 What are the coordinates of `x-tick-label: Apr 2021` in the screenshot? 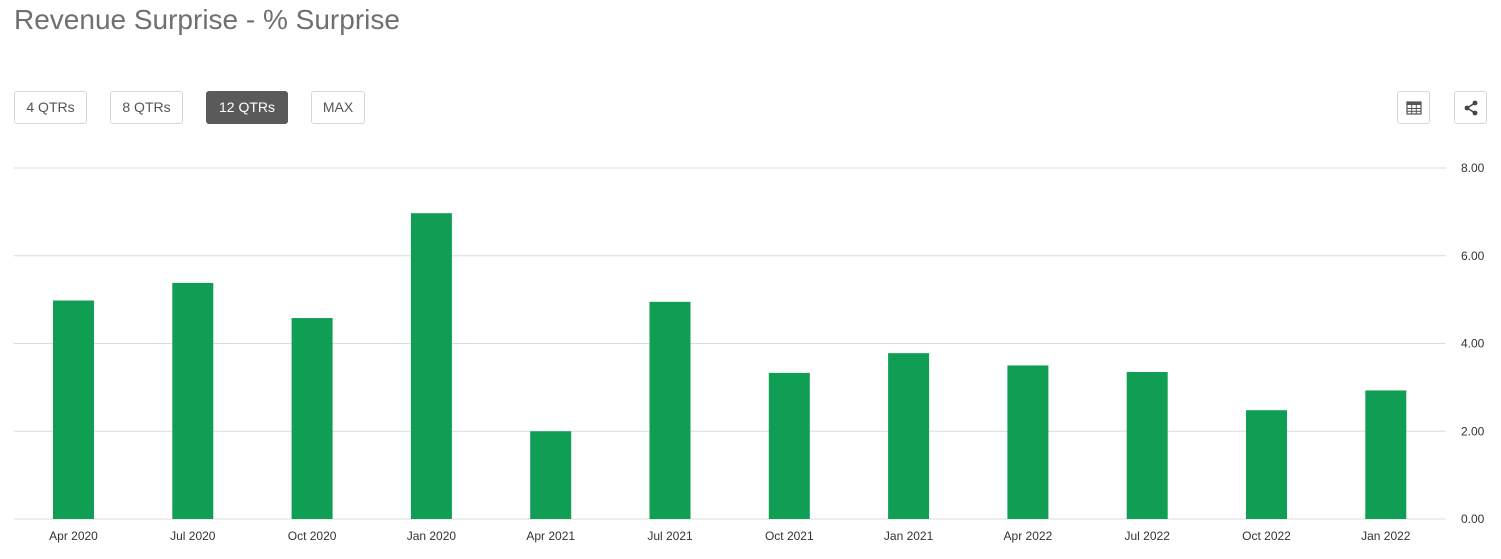 It's located at (550, 536).